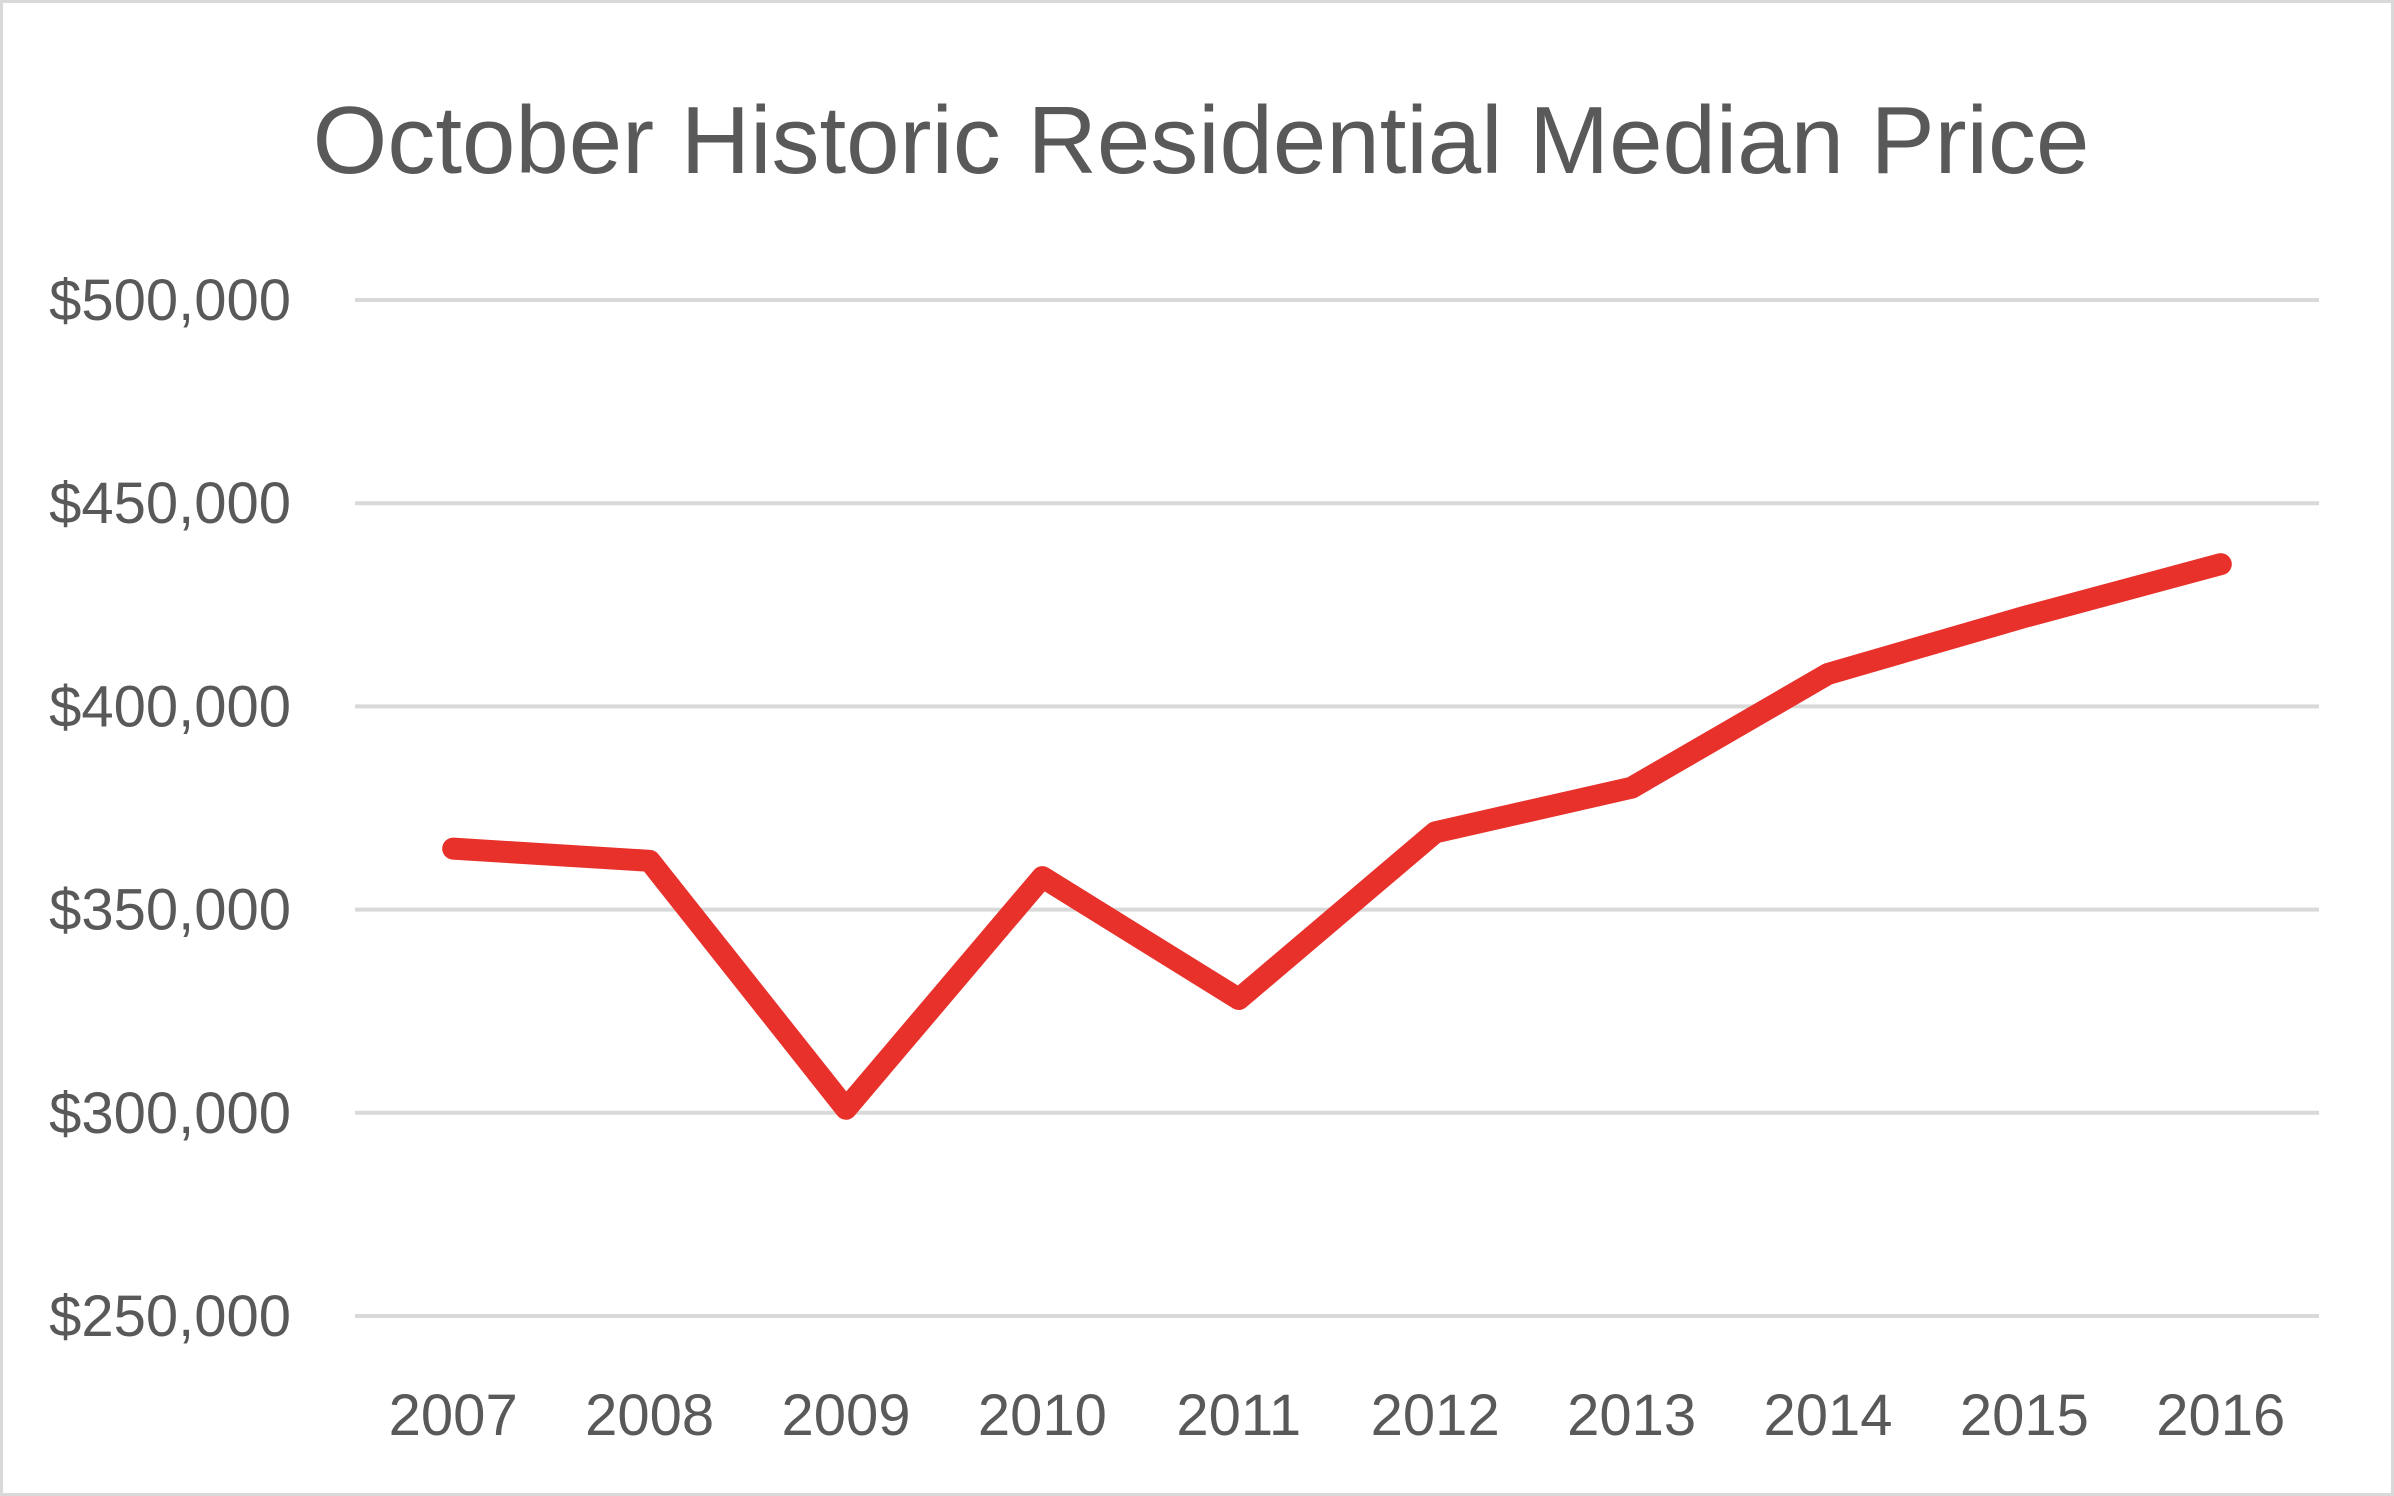 The width and height of the screenshot is (2394, 1496). What do you see at coordinates (1238, 1415) in the screenshot?
I see `x-tick-label: 2011` at bounding box center [1238, 1415].